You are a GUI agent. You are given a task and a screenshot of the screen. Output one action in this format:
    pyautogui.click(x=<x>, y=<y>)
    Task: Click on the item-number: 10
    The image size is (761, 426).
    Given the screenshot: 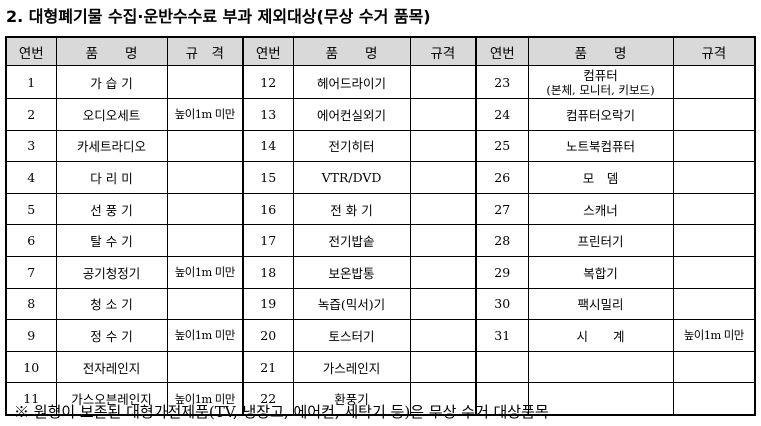 What is the action you would take?
    pyautogui.click(x=31, y=367)
    